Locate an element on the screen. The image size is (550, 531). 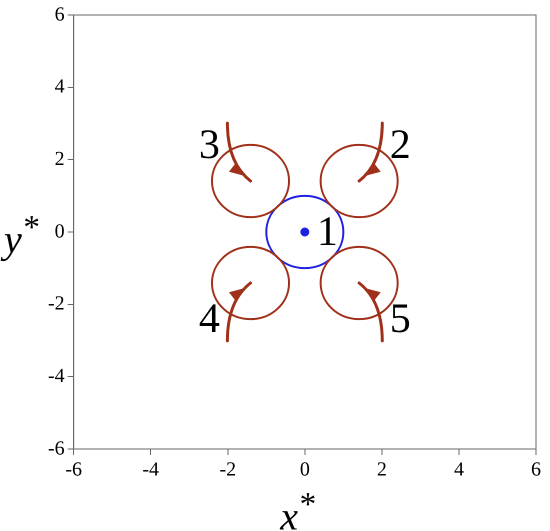
x-tick-label: 0 is located at coordinates (305, 469).